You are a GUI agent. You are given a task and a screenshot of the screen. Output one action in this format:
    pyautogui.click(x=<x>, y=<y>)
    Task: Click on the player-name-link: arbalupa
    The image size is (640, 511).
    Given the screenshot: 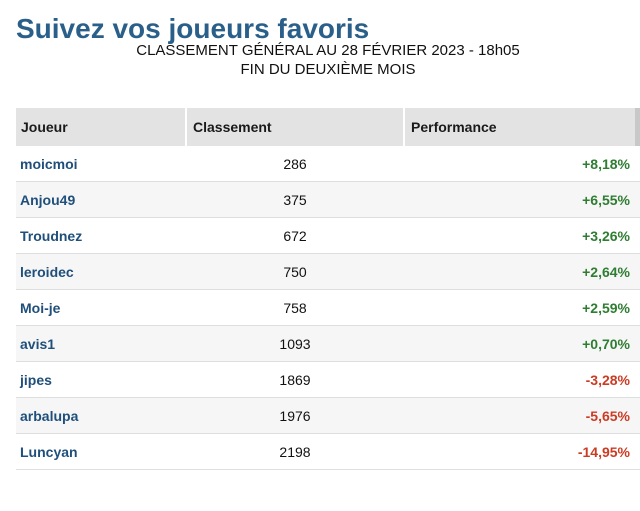 What is the action you would take?
    pyautogui.click(x=101, y=415)
    